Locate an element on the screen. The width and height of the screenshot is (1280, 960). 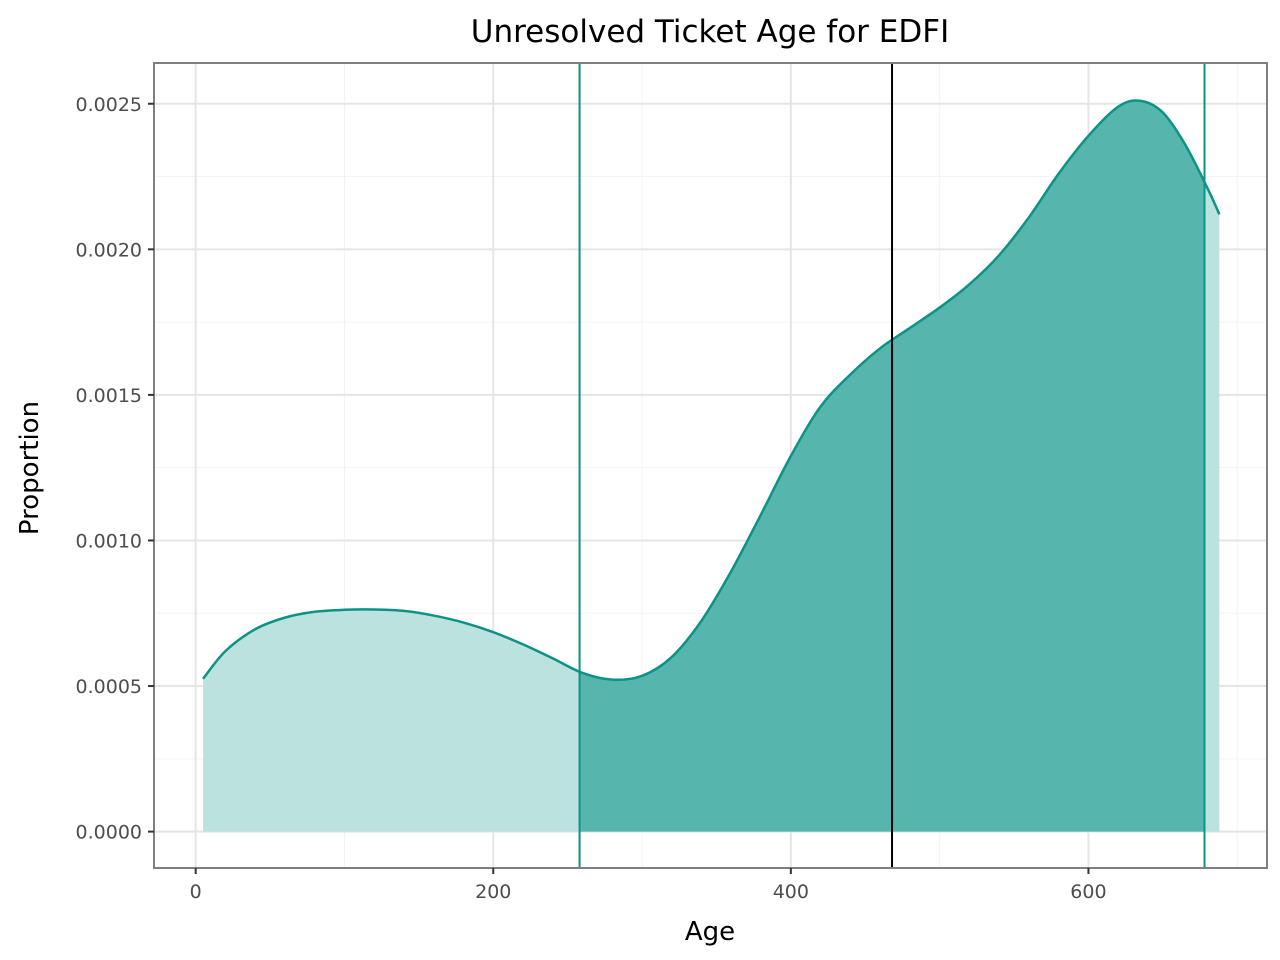
x-tick-label: 200 is located at coordinates (493, 892).